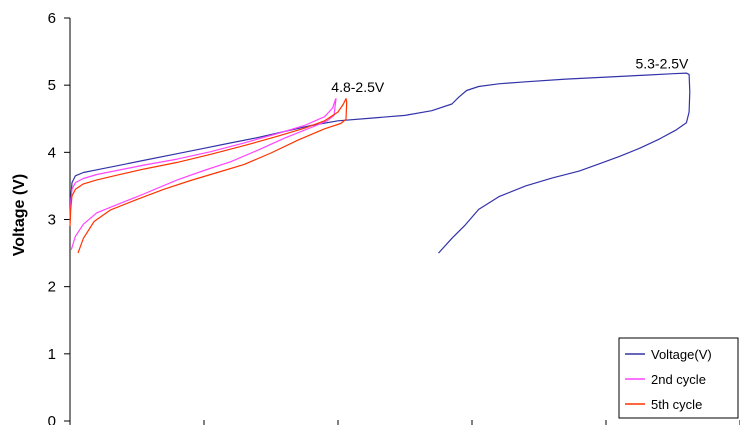  What do you see at coordinates (681, 354) in the screenshot?
I see `legend-entry: Voltage(V)` at bounding box center [681, 354].